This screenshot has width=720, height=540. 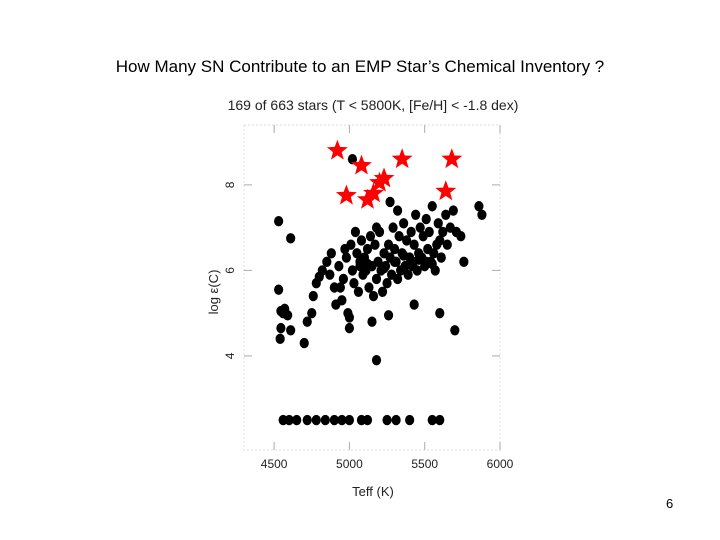 What do you see at coordinates (424, 464) in the screenshot?
I see `x-tick-label: 5500` at bounding box center [424, 464].